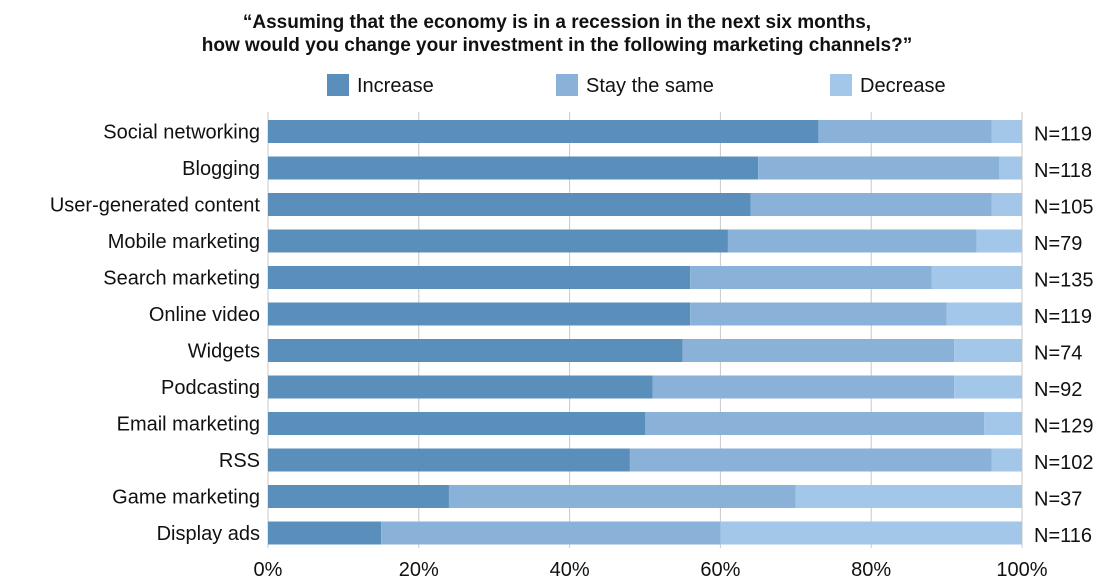 The height and width of the screenshot is (583, 1114). Describe the element at coordinates (1064, 208) in the screenshot. I see `sample-size-label: N=105` at that location.